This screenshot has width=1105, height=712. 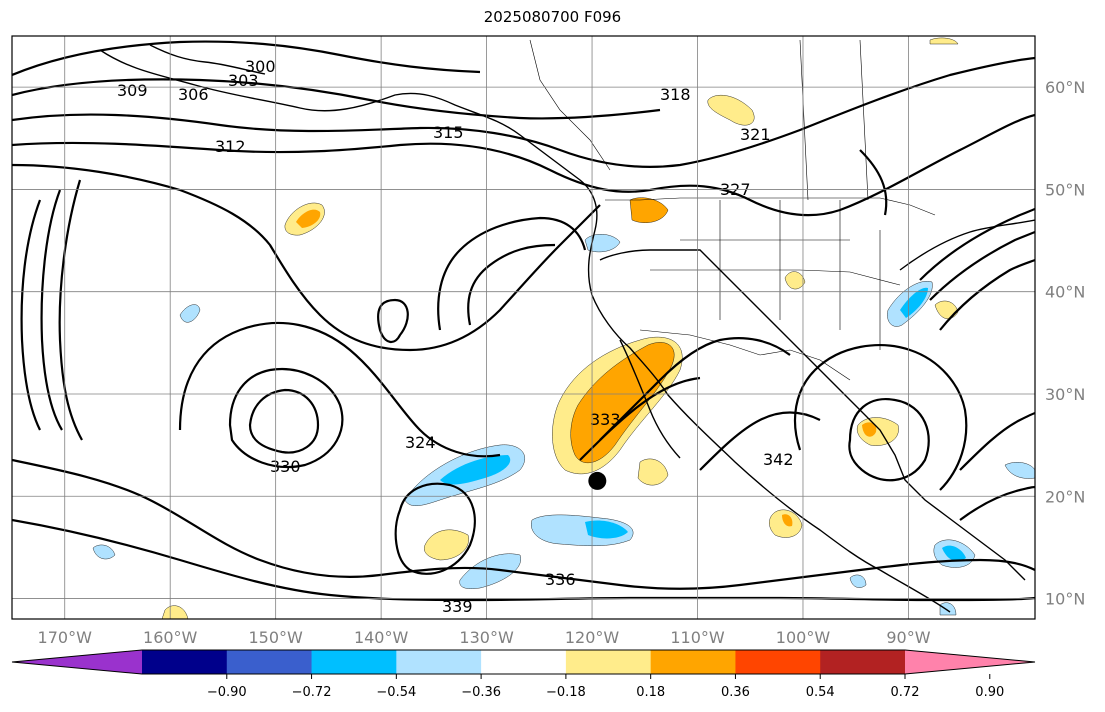 What do you see at coordinates (1065, 496) in the screenshot?
I see `latitude-label: 20°N` at bounding box center [1065, 496].